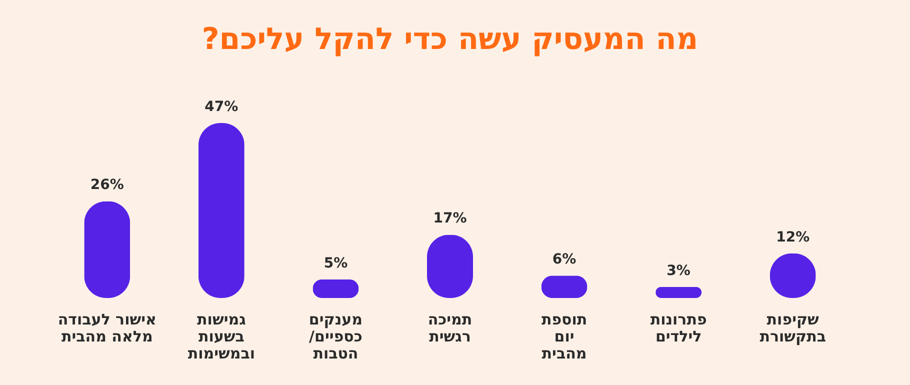  Describe the element at coordinates (336, 263) in the screenshot. I see `data-label: 5%` at that location.